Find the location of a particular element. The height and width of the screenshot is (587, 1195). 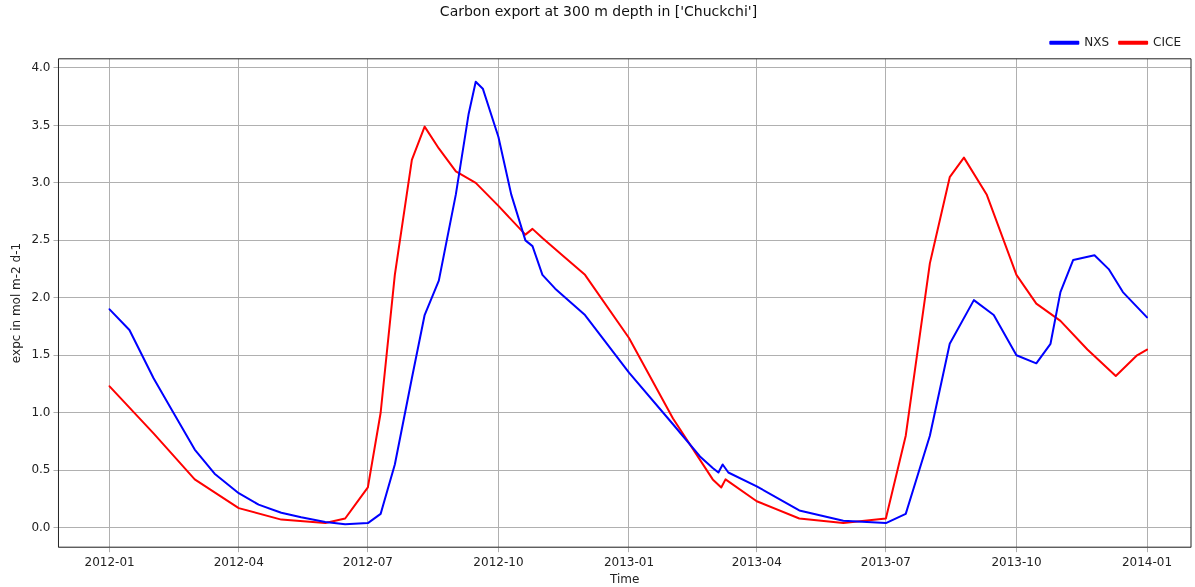

x-tick-label: 2014-01 is located at coordinates (1147, 561).